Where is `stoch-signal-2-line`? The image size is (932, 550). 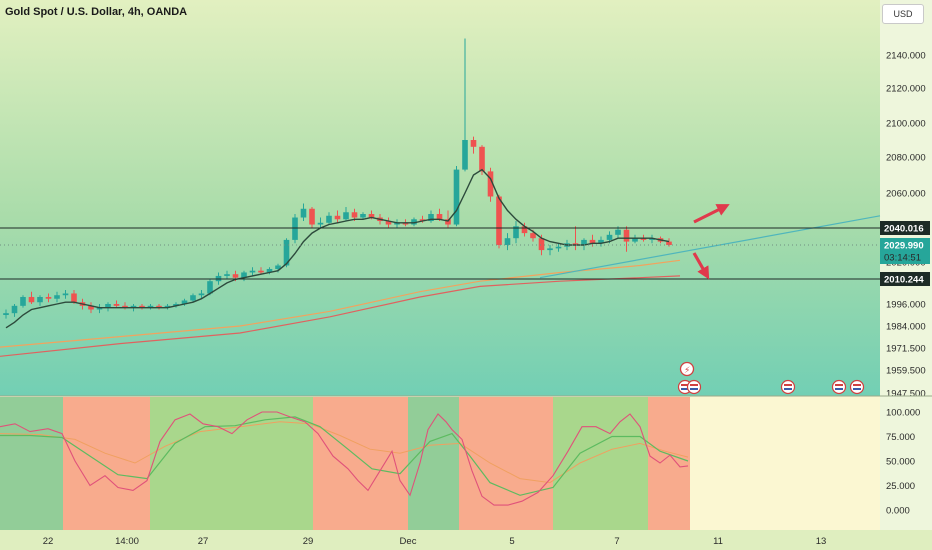
stoch-signal-2-line is located at coordinates (344, 452).